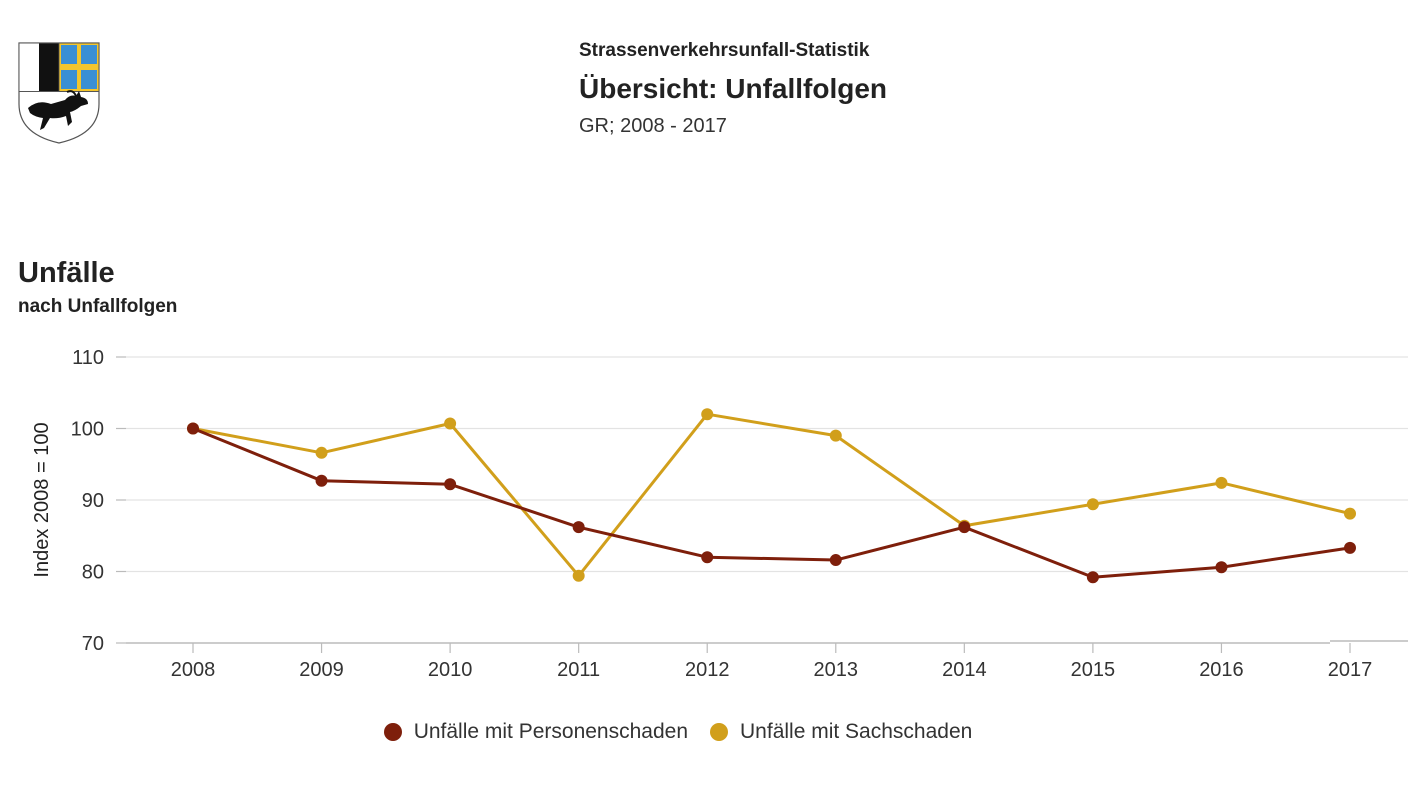  I want to click on legend-label-personenschaden: Unfälle mit Personenschaden, so click(551, 731).